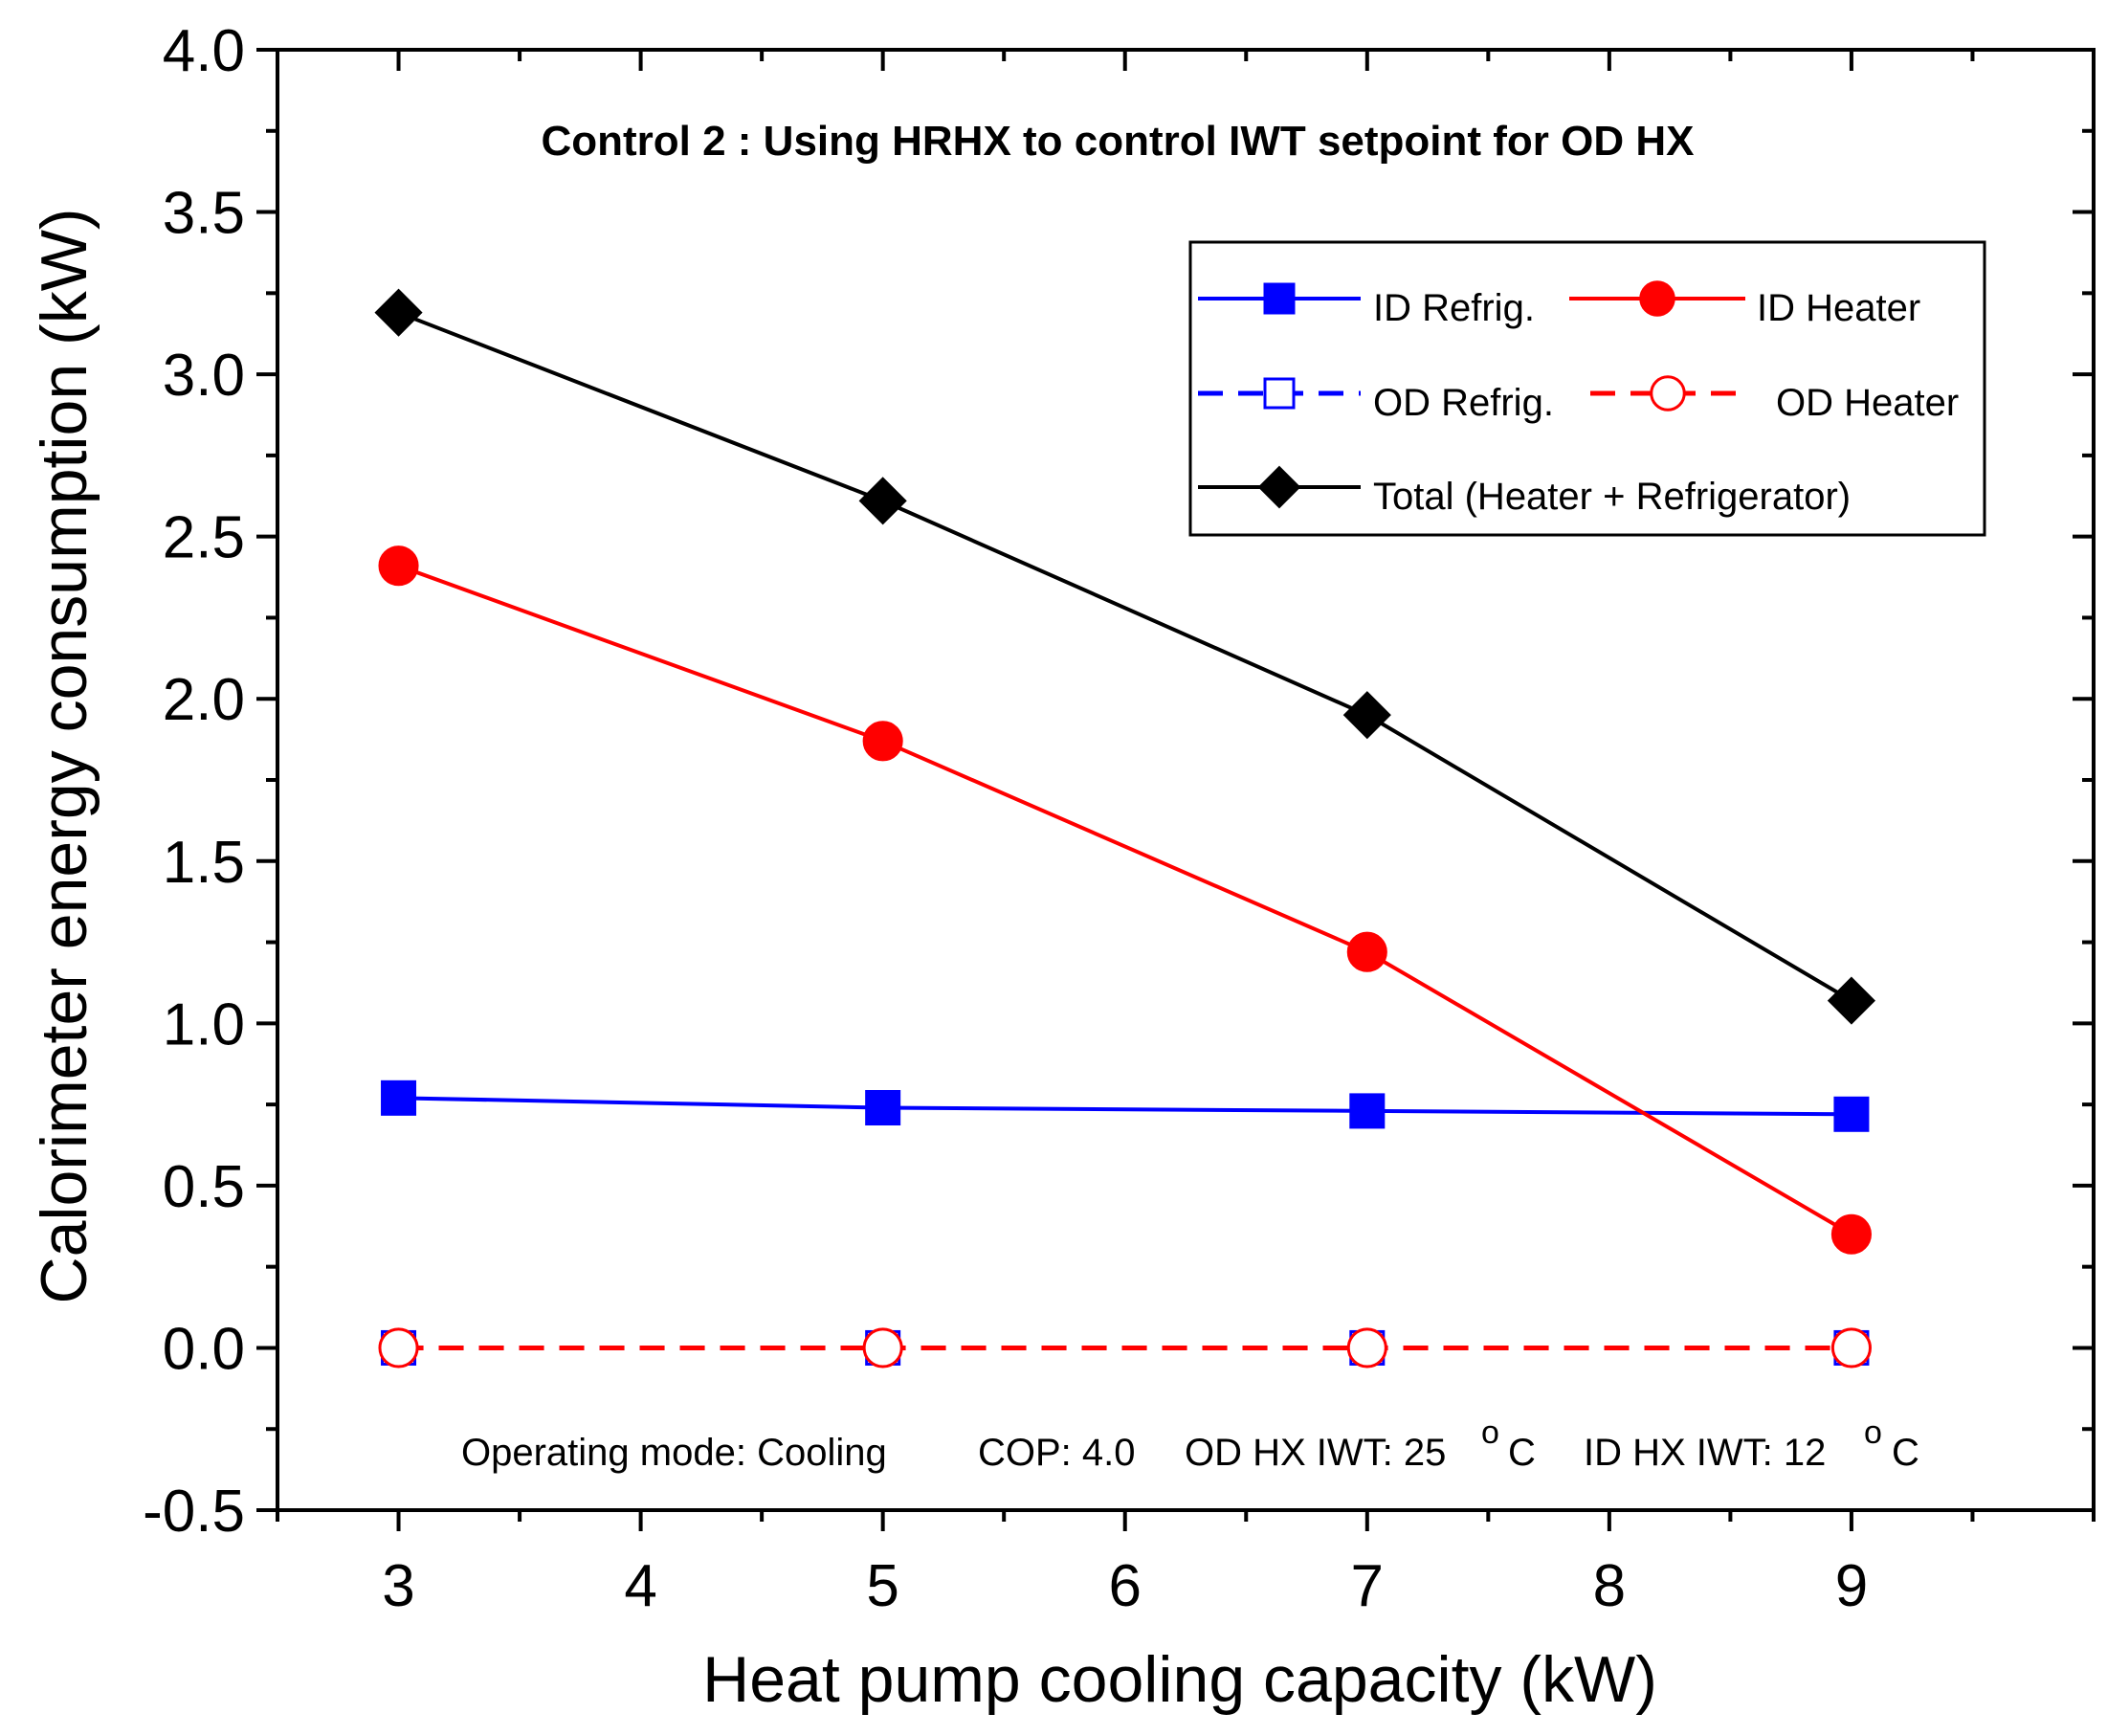 This screenshot has height=1736, width=2107. I want to click on y-tick-label: 0.0, so click(204, 1349).